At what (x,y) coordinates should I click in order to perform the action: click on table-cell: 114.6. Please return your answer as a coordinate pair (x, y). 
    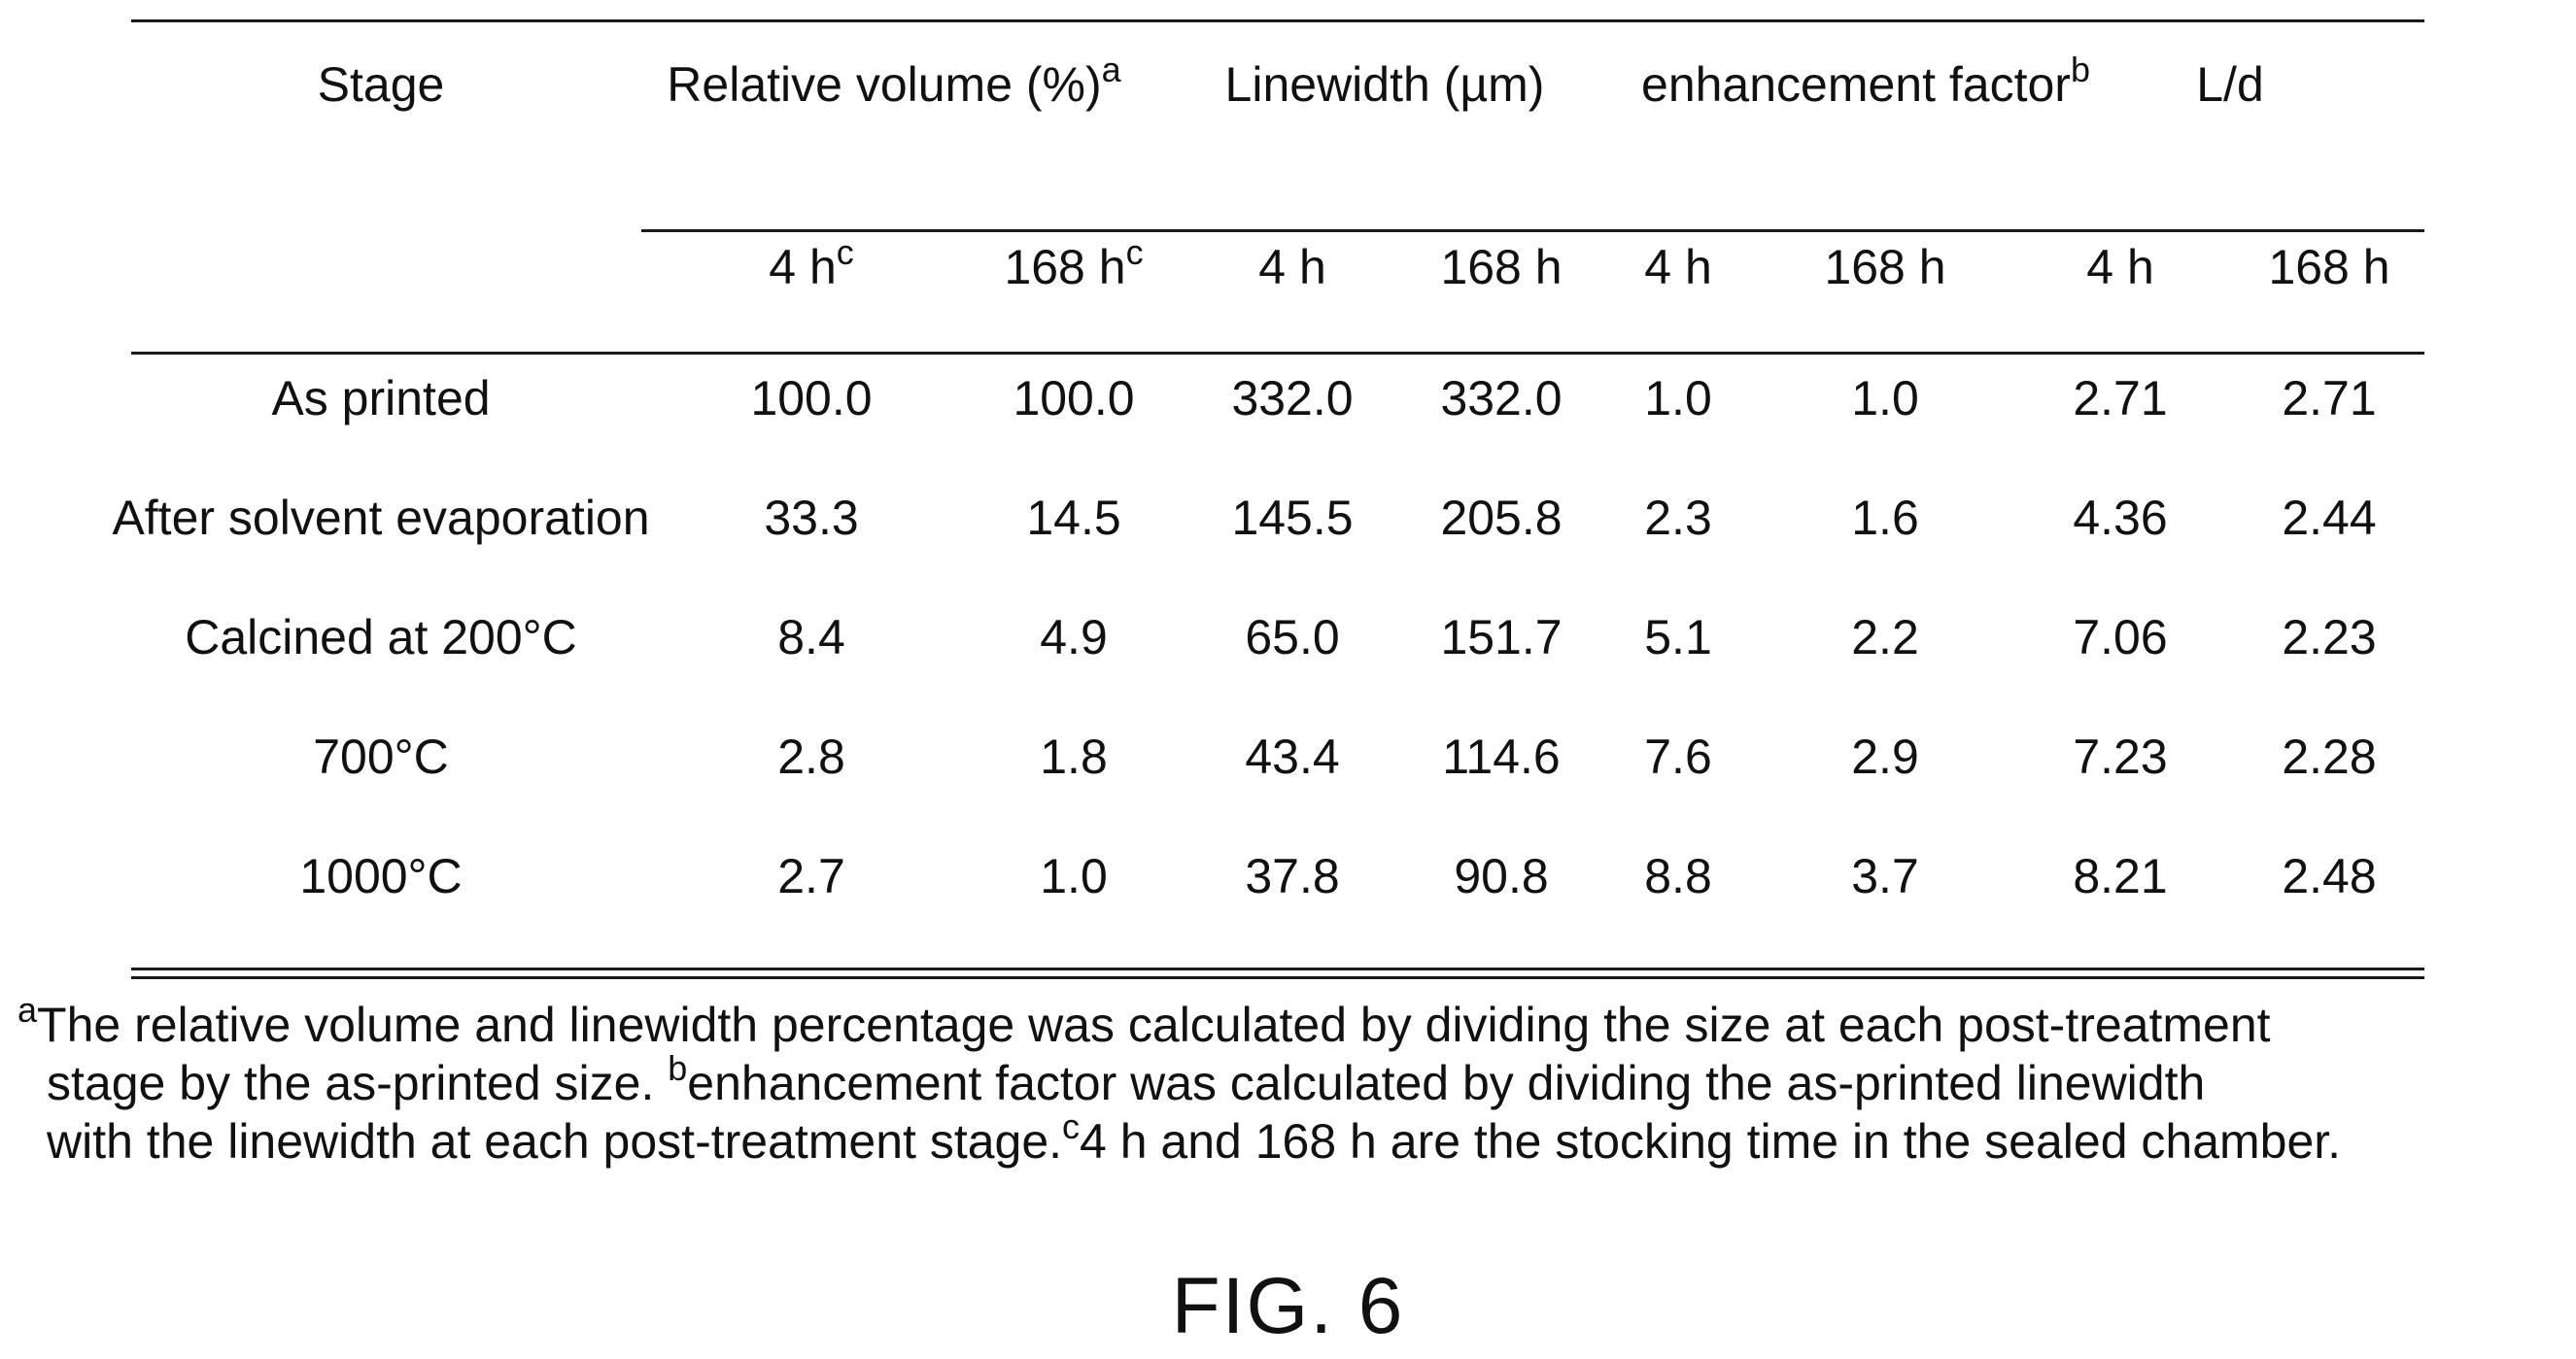
    Looking at the image, I should click on (1501, 757).